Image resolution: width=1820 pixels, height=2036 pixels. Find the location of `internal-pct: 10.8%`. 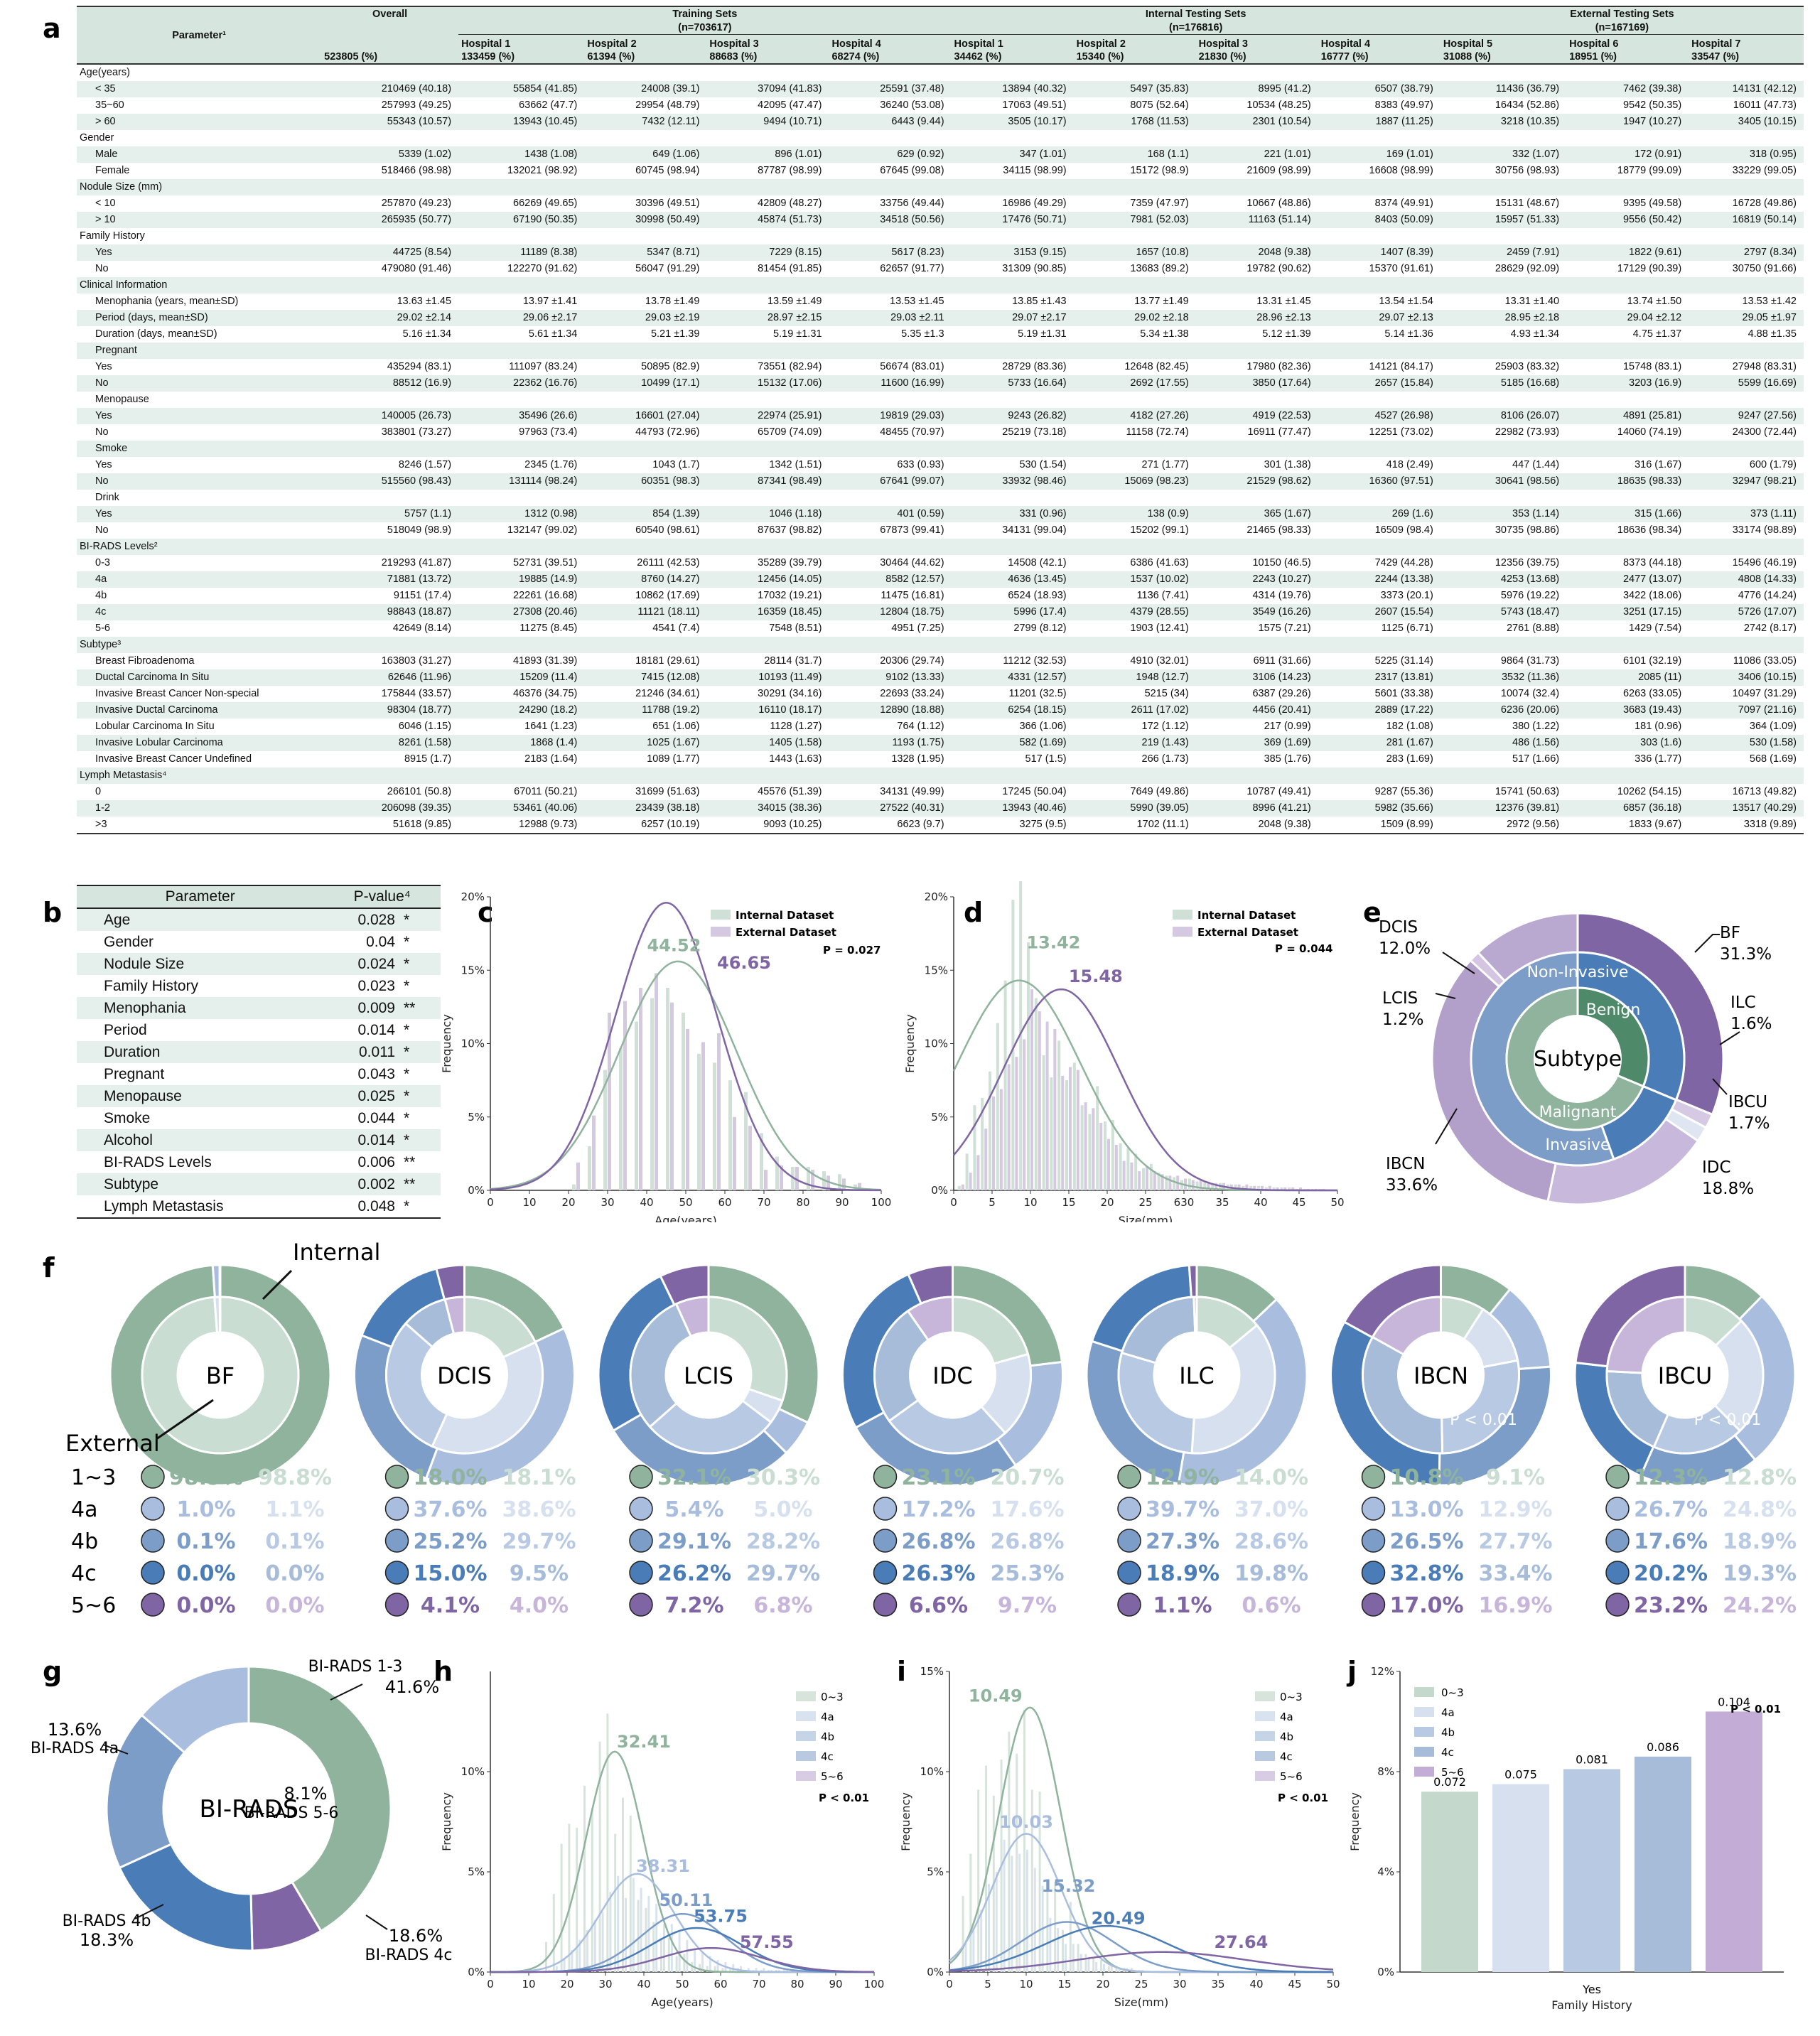

internal-pct: 10.8% is located at coordinates (1426, 1478).